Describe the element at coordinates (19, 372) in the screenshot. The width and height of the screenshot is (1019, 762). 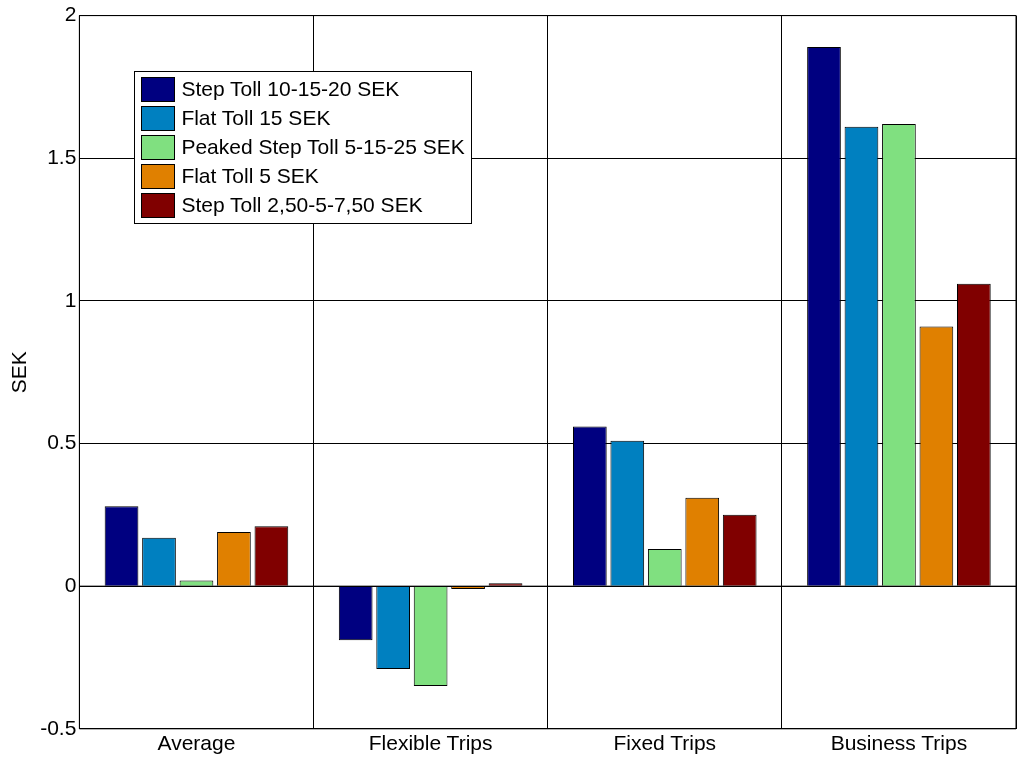
I see `y-axis-title: SEK` at that location.